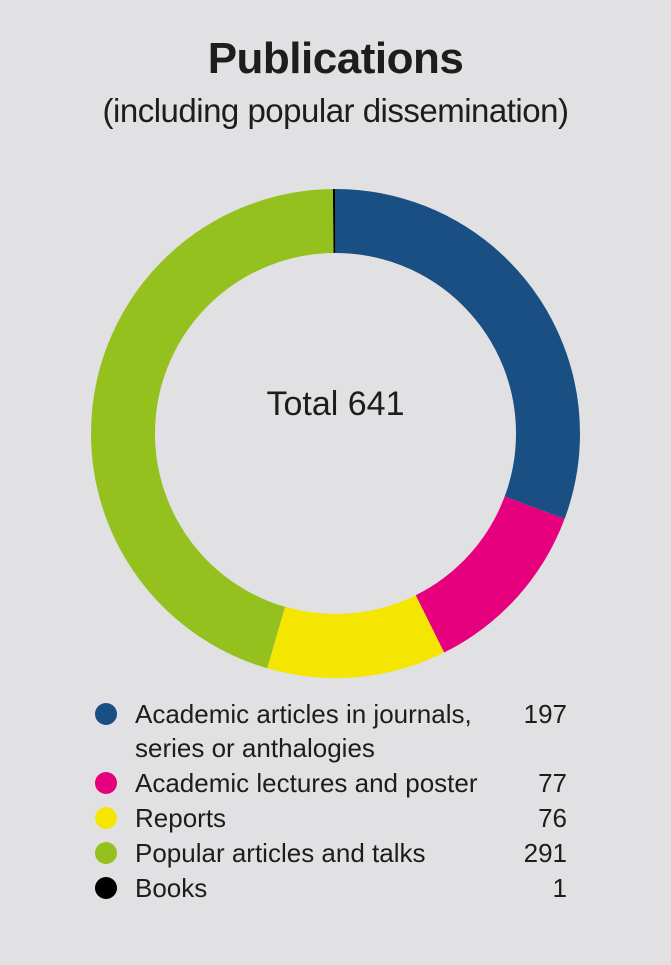 This screenshot has height=965, width=671. I want to click on legend-value: 1, so click(559, 888).